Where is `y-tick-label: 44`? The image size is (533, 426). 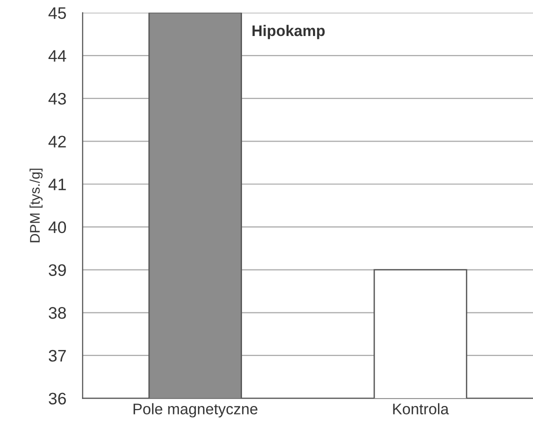 y-tick-label: 44 is located at coordinates (57, 56).